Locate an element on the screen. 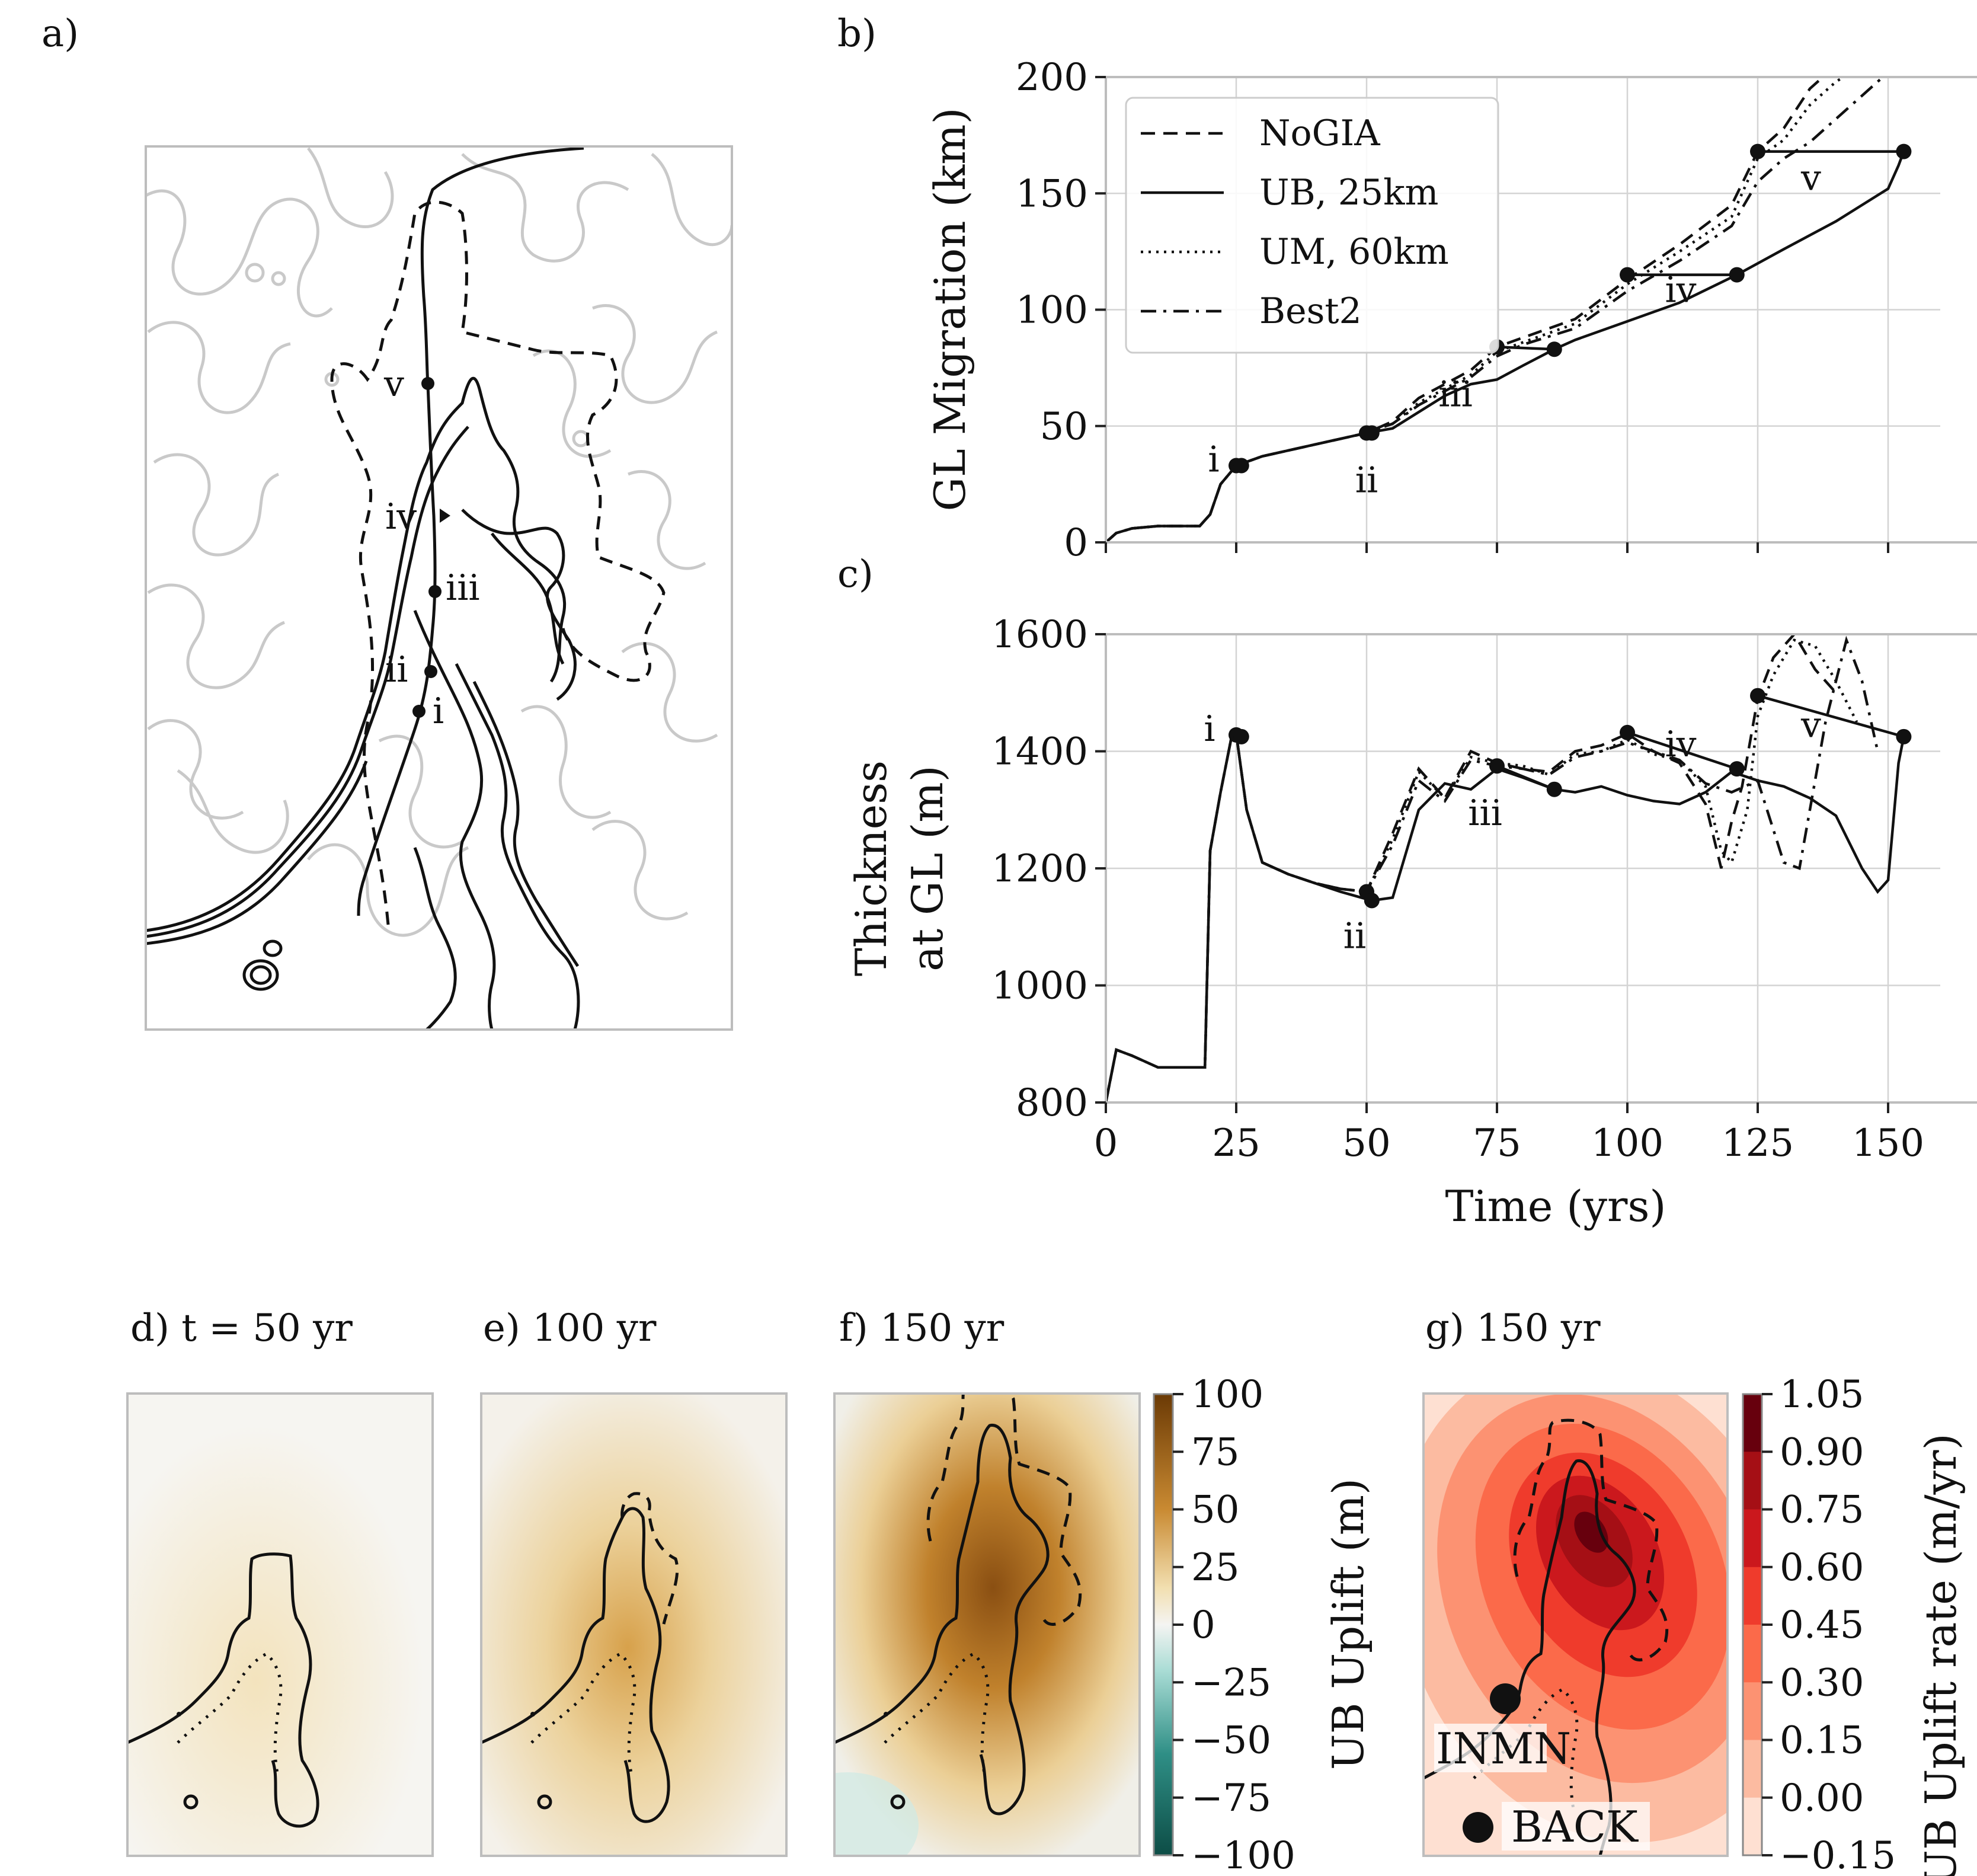 The height and width of the screenshot is (1876, 1977). c-xtick-label: 25 is located at coordinates (1236, 1143).